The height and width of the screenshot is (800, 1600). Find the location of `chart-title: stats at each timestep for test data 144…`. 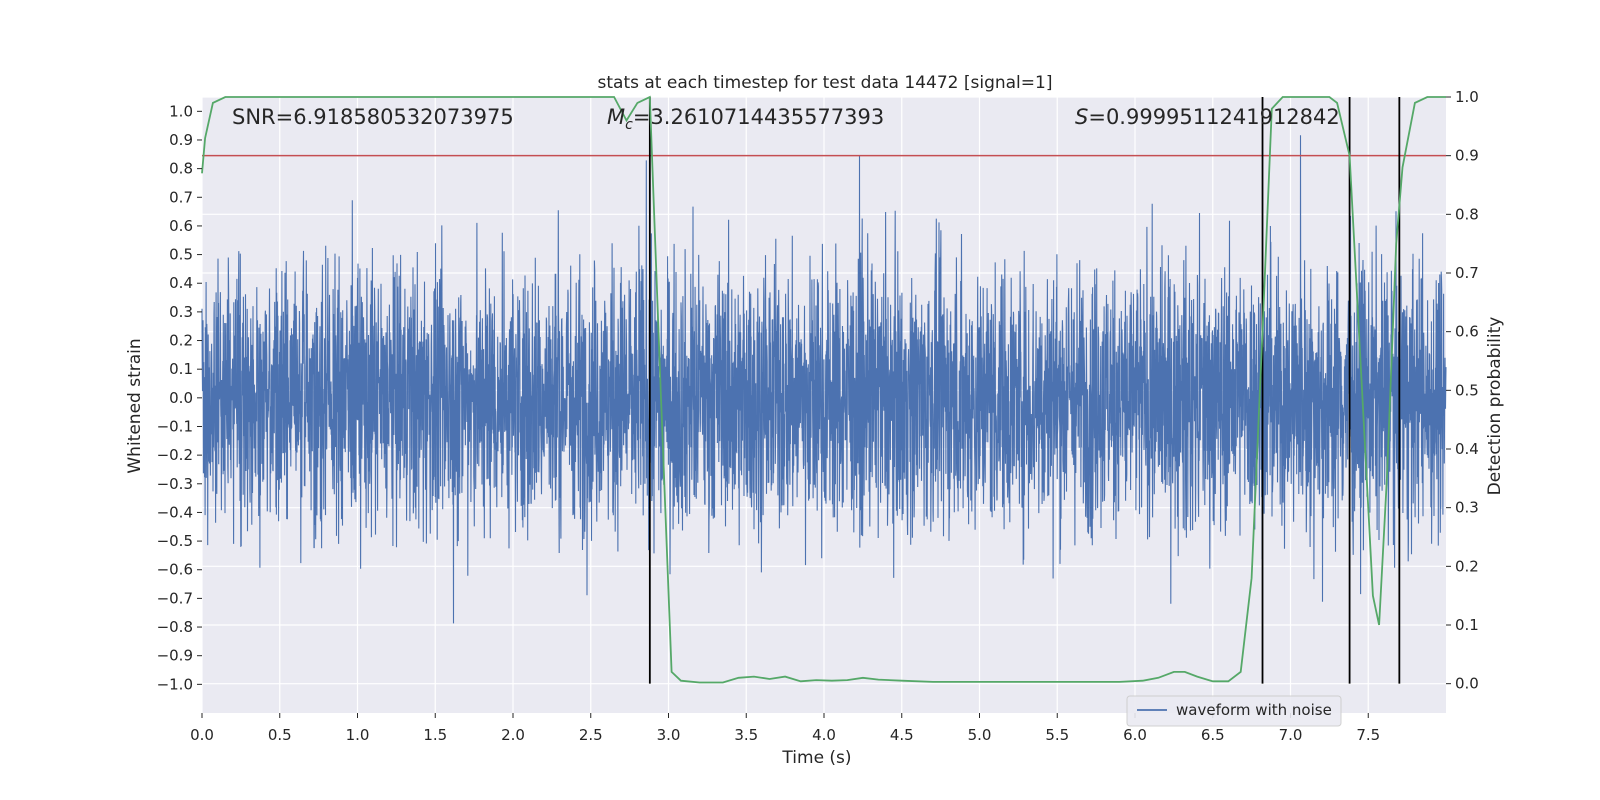

chart-title: stats at each timestep for test data 144… is located at coordinates (825, 83).